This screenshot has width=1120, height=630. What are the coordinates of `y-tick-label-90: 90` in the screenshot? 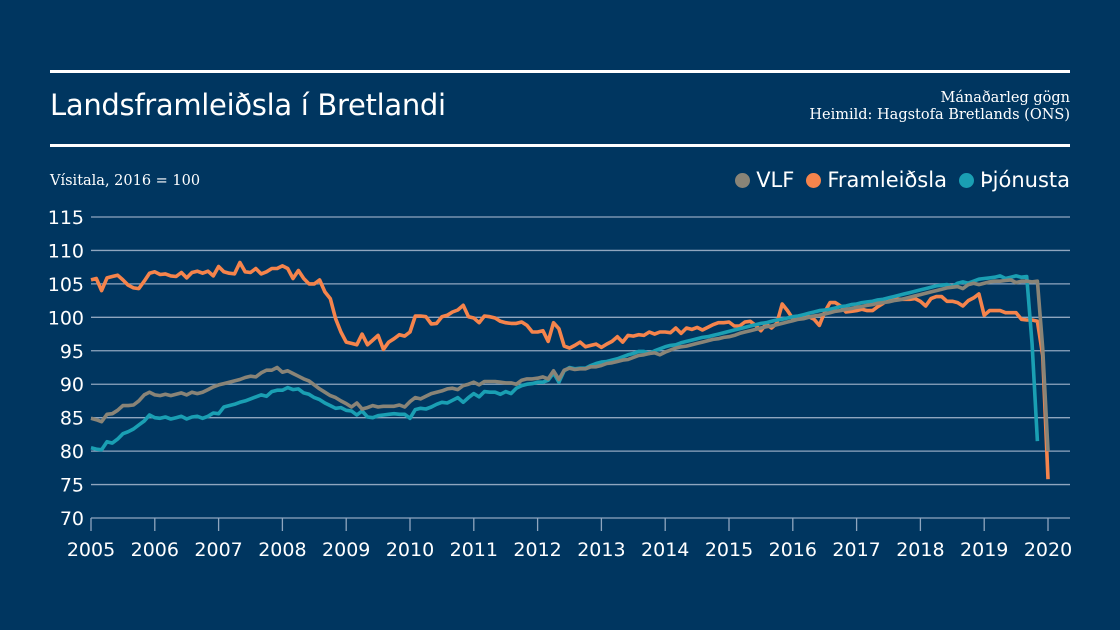 It's located at (72, 385).